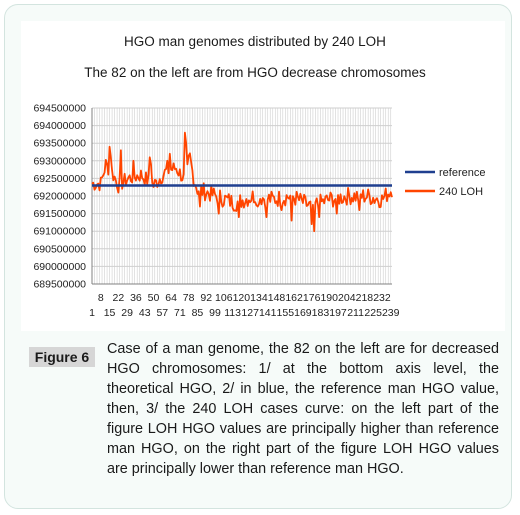 The image size is (520, 515). What do you see at coordinates (445, 182) in the screenshot?
I see `legend: reference 240 LOH` at bounding box center [445, 182].